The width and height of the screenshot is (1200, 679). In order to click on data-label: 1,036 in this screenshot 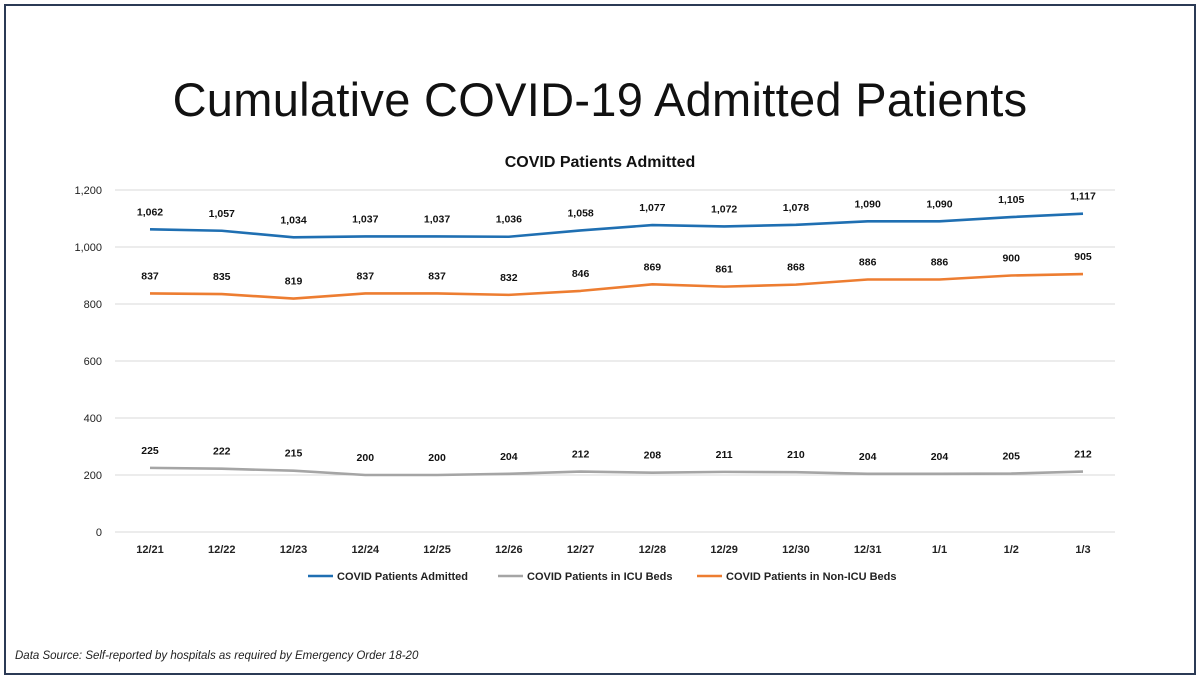, I will do `click(509, 220)`.